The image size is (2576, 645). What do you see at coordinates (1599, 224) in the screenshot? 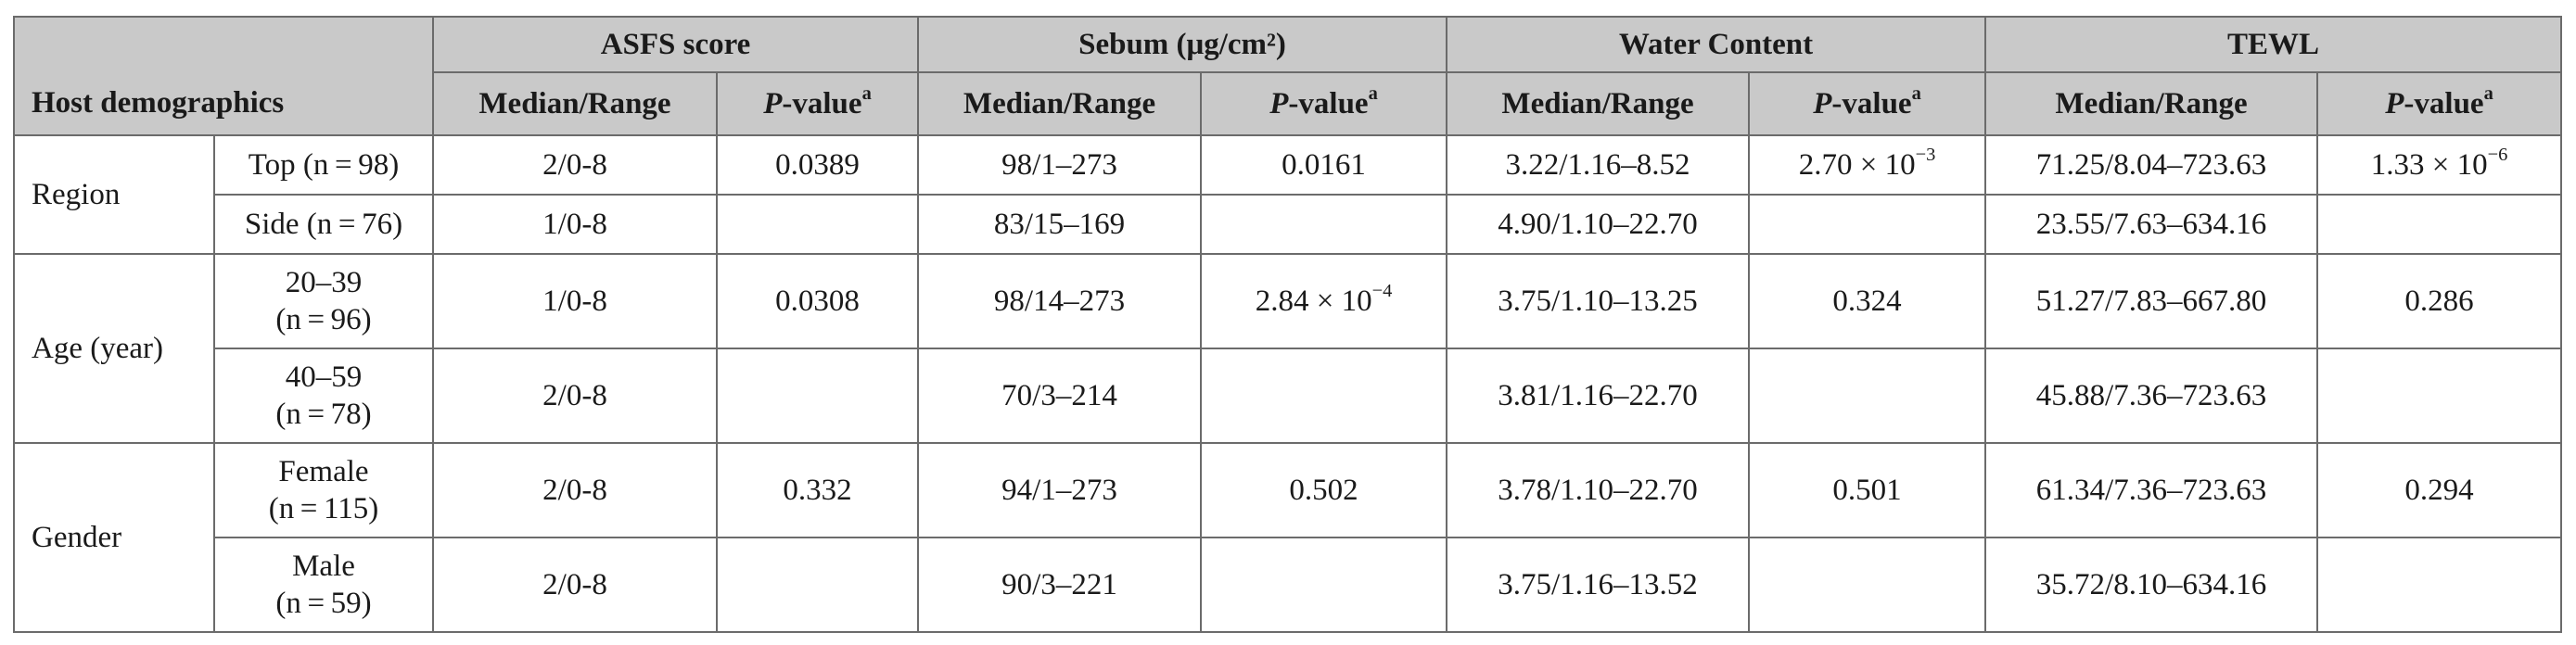
I see `water-median-cell: 4.90/1.10–22.70` at bounding box center [1599, 224].